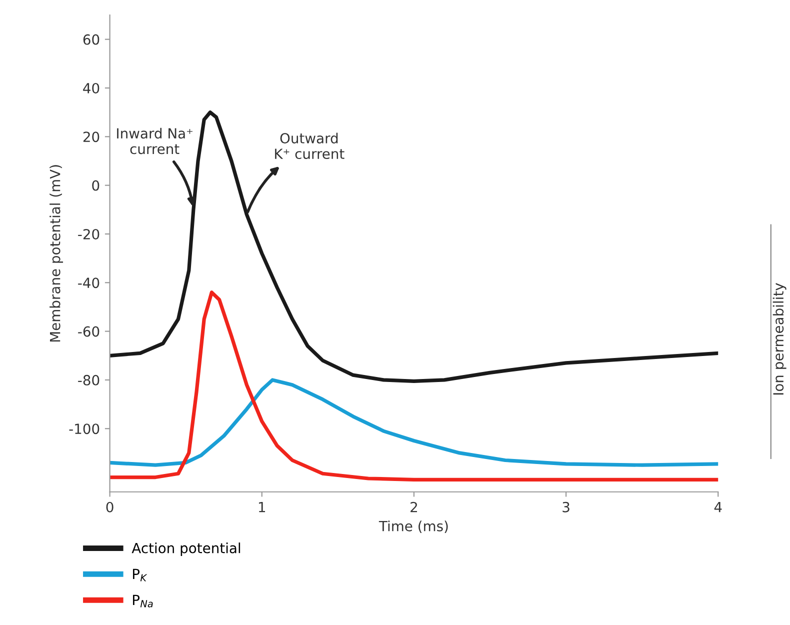 The height and width of the screenshot is (625, 790). Describe the element at coordinates (91, 88) in the screenshot. I see `y-tick-label: 40` at that location.